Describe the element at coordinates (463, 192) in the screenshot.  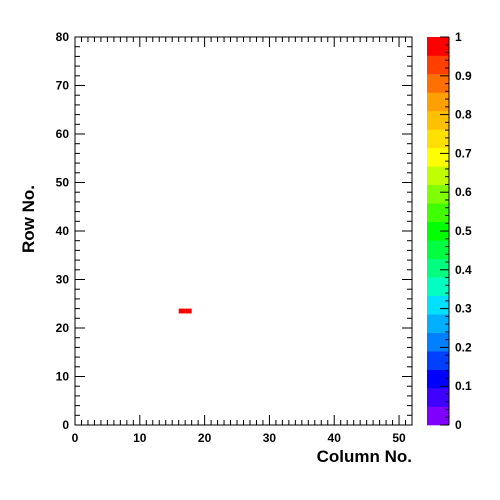
I see `palette-tick-label: 0.6` at that location.